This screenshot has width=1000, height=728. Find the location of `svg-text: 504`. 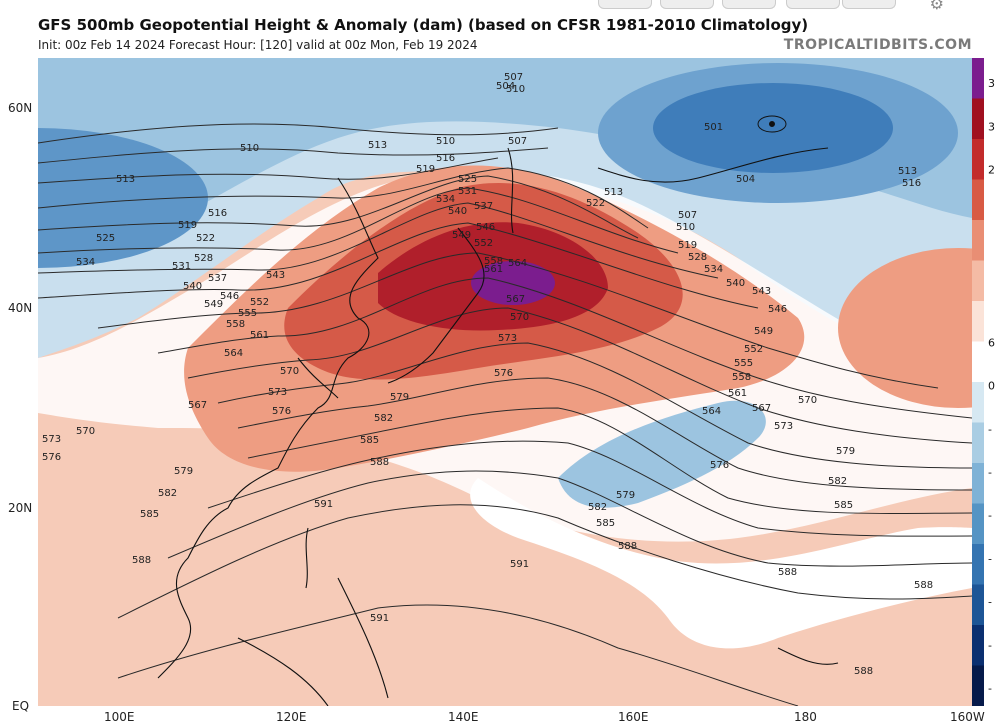

svg-text: 504 is located at coordinates (505, 86).